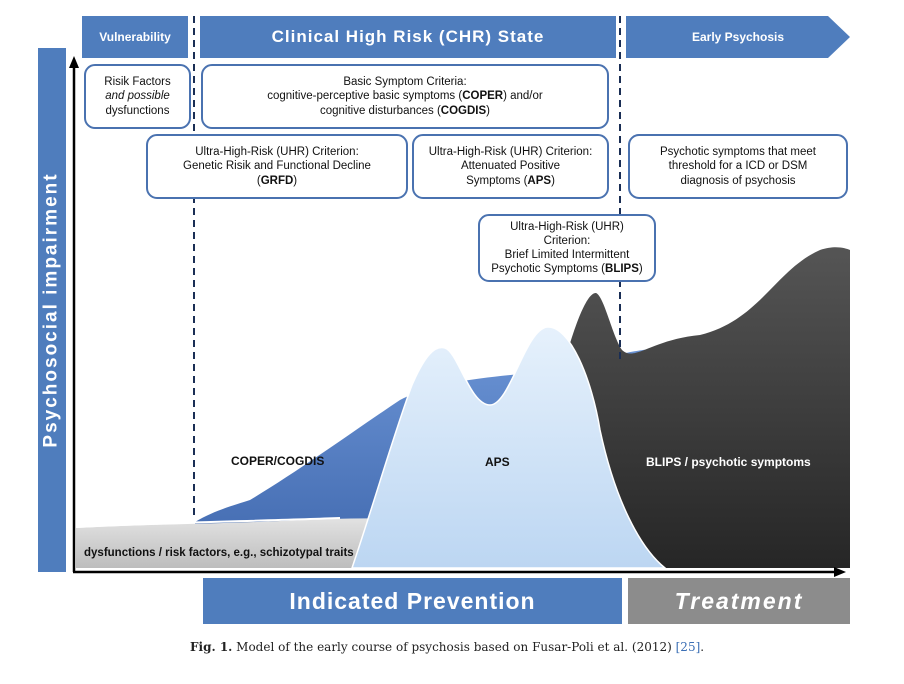  Describe the element at coordinates (509, 447) in the screenshot. I see `aps-area` at that location.